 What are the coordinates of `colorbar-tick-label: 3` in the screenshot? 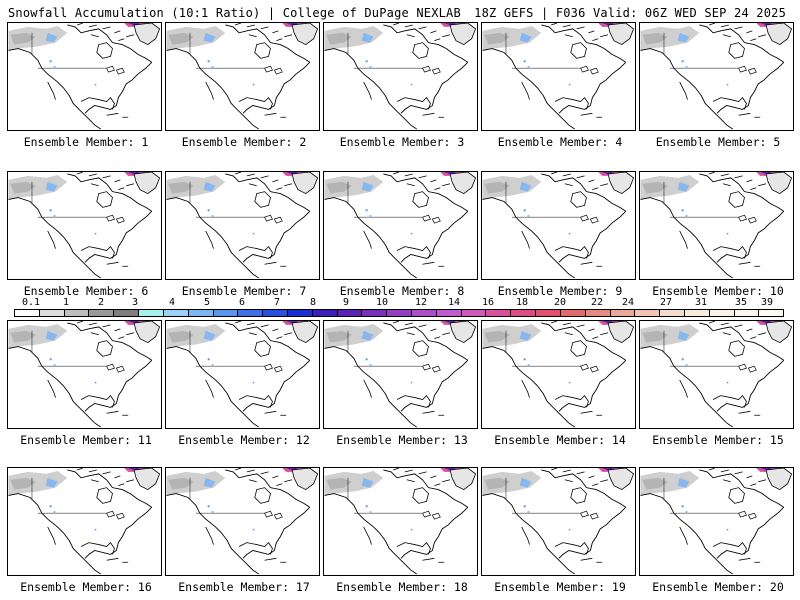 It's located at (135, 302).